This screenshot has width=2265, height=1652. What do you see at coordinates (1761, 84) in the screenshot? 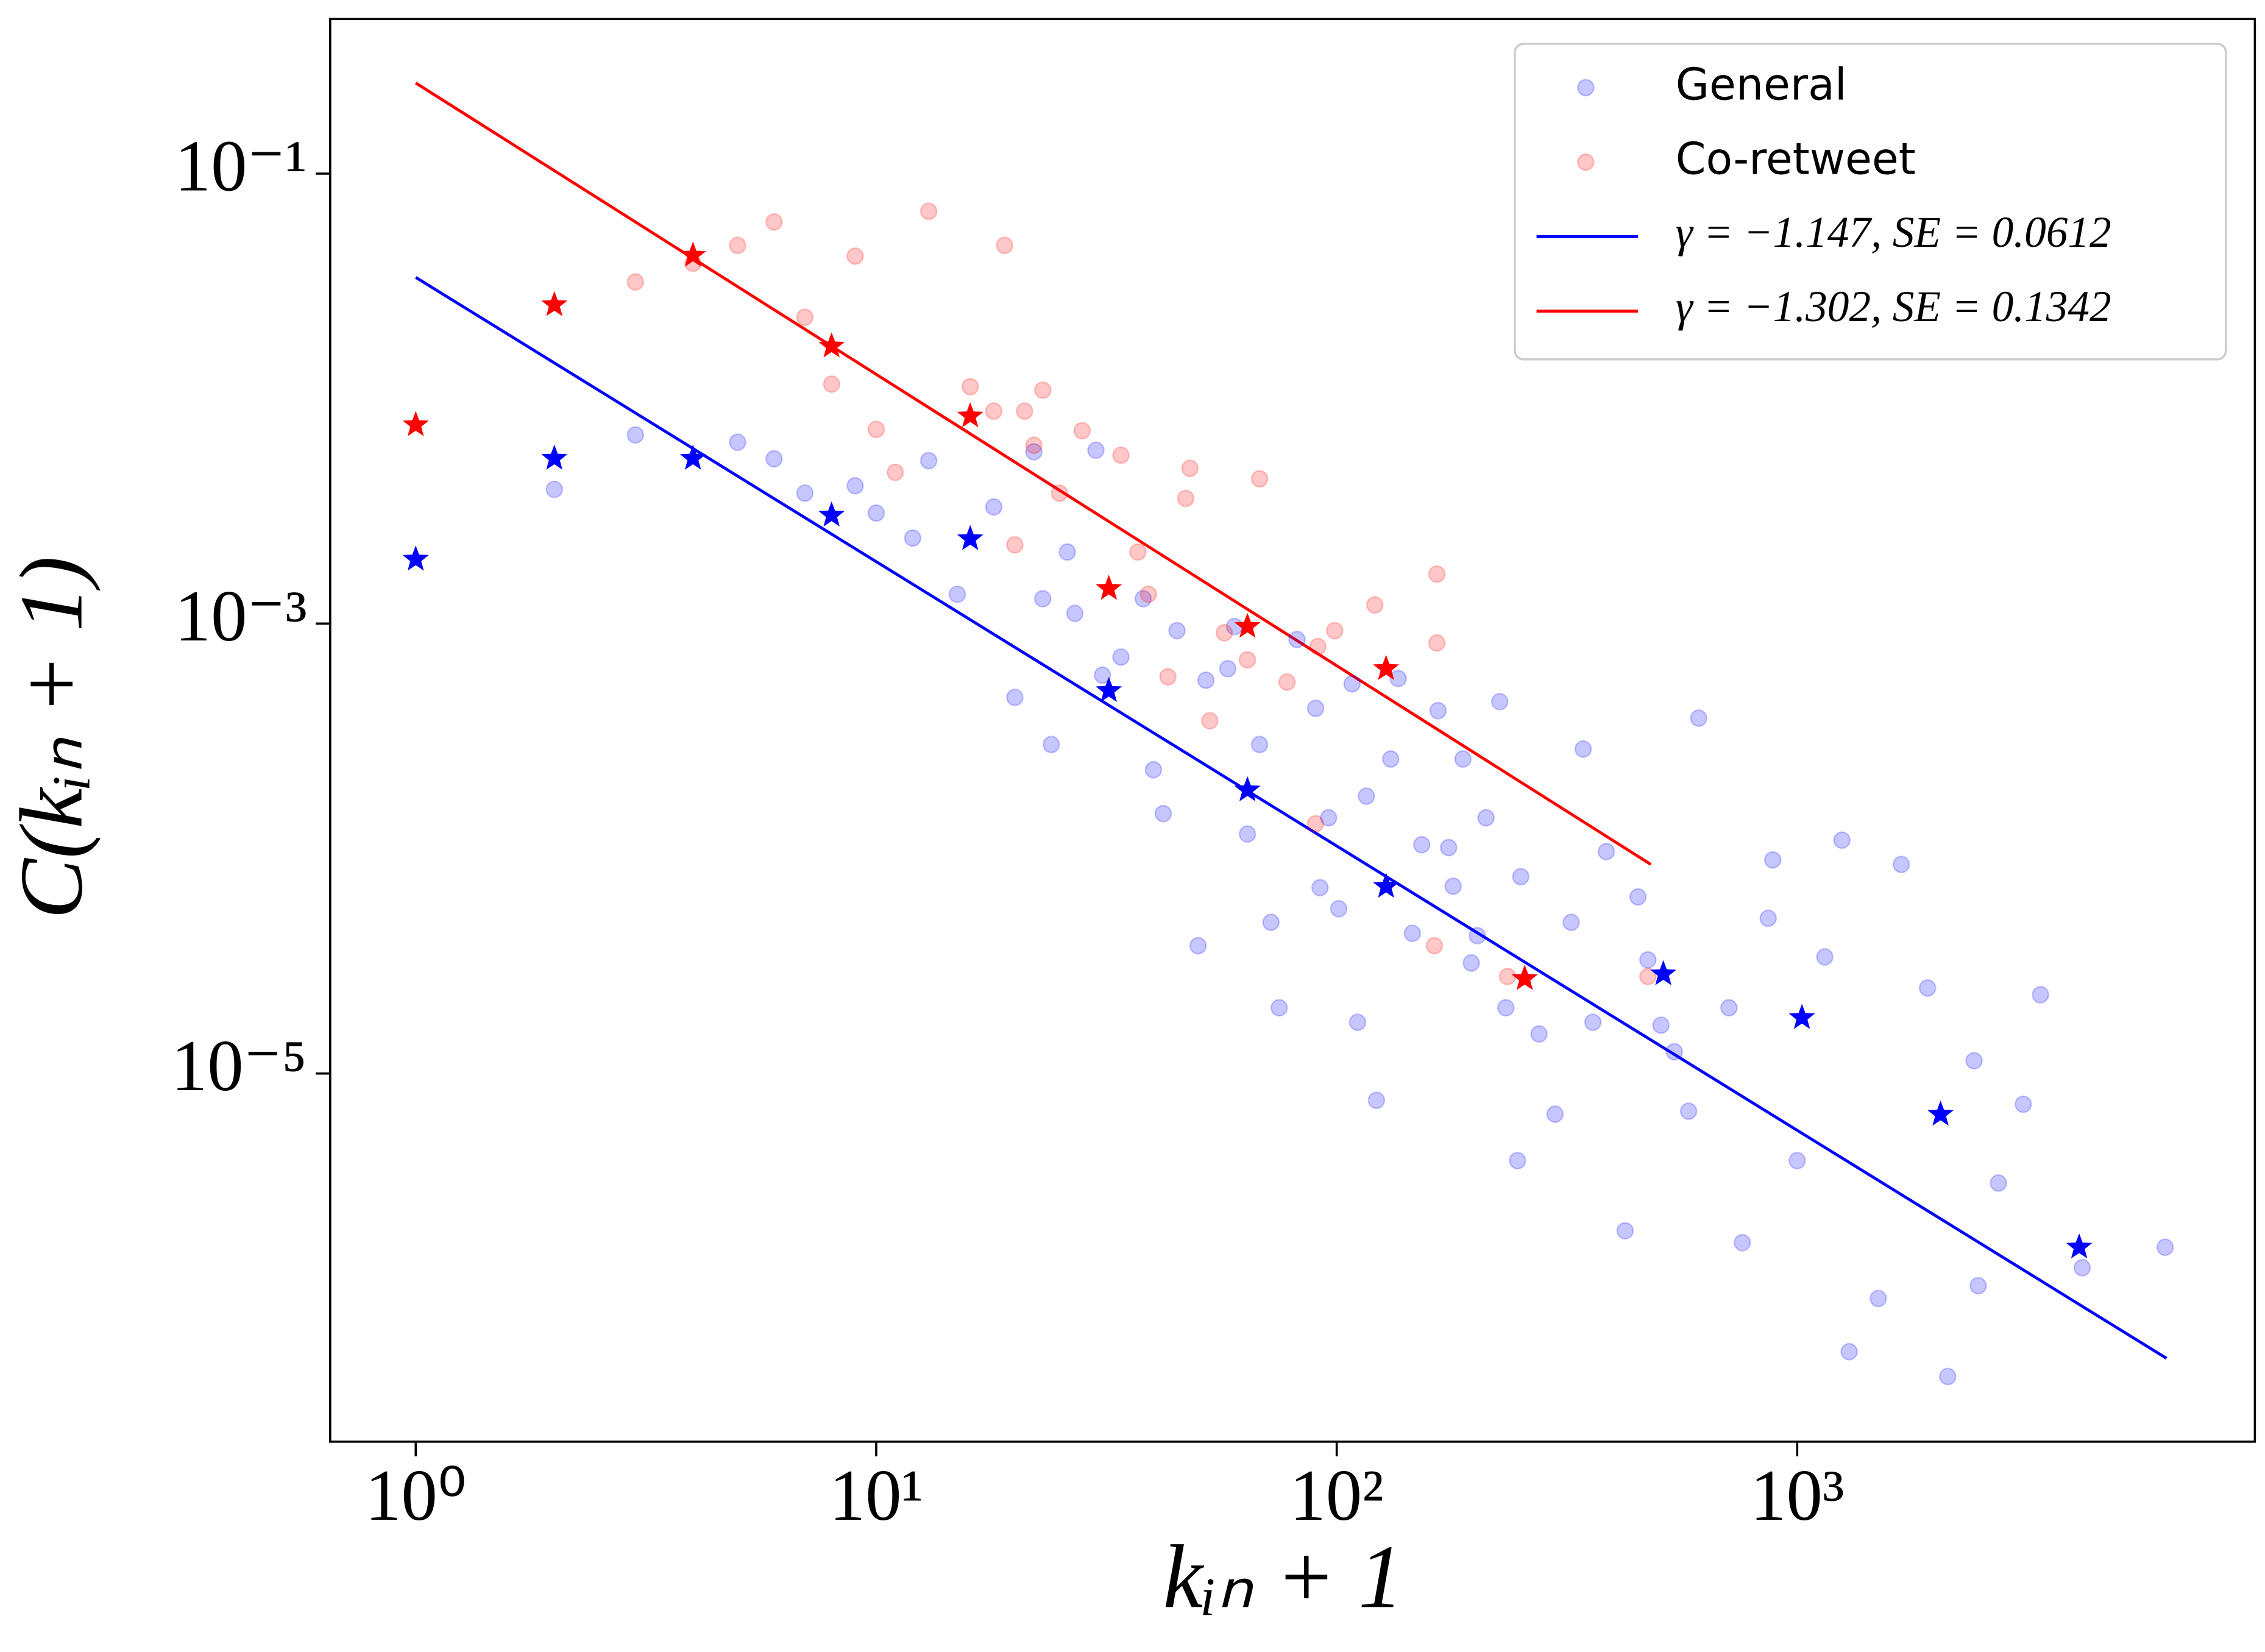
I see `legend-label: General` at bounding box center [1761, 84].